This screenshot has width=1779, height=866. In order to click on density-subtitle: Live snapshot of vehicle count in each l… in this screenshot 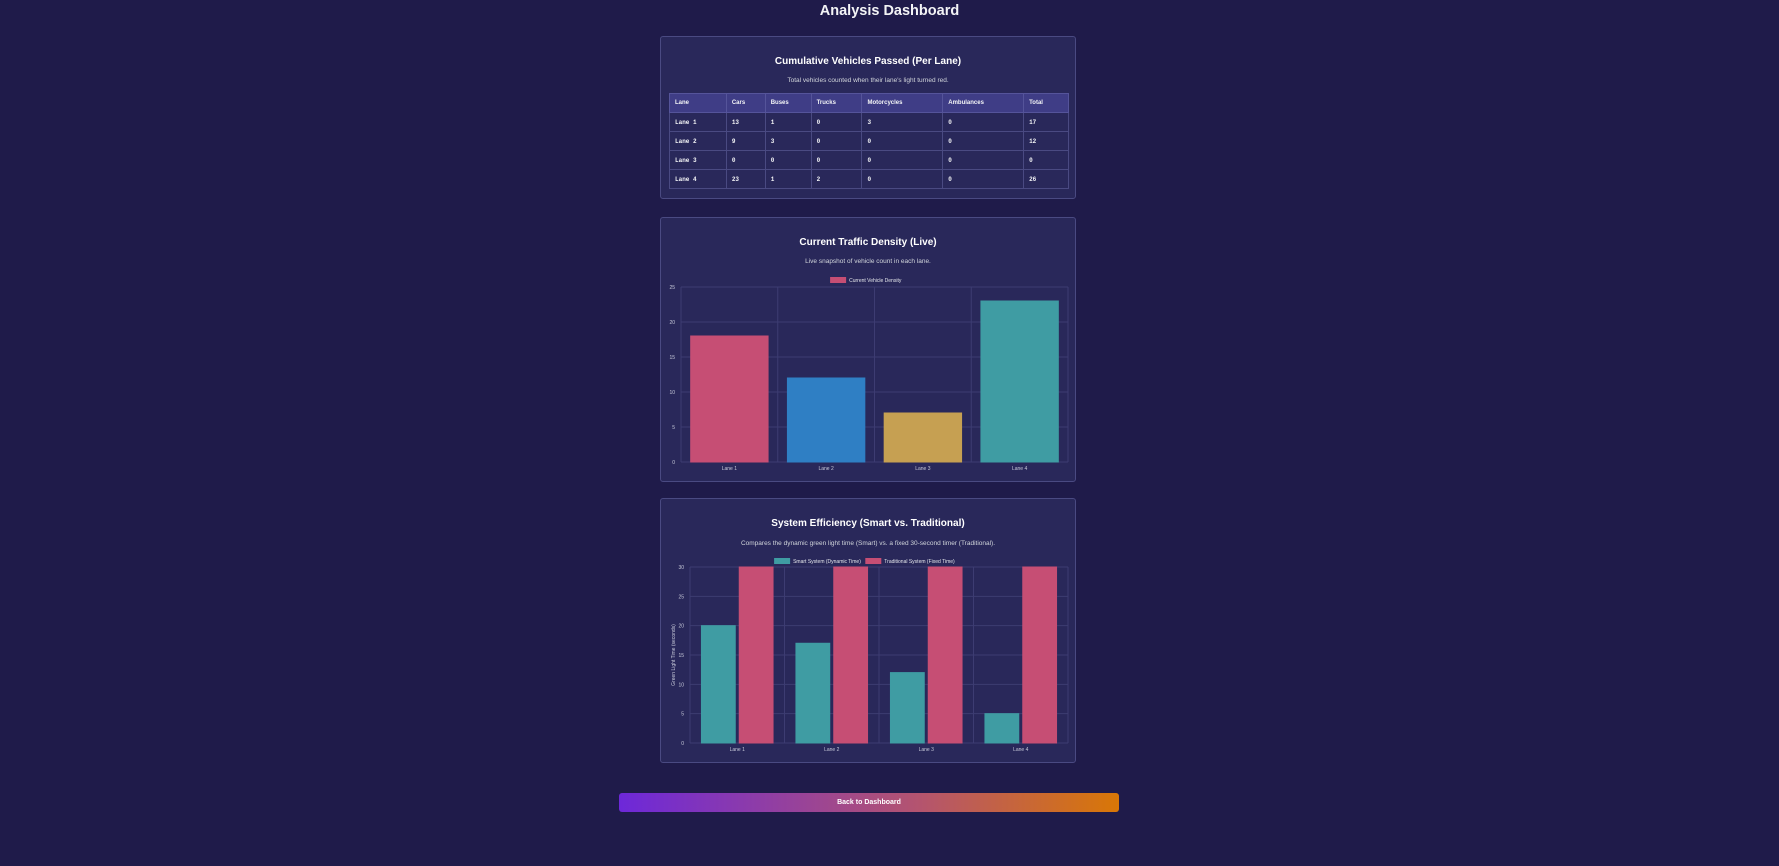, I will do `click(868, 261)`.